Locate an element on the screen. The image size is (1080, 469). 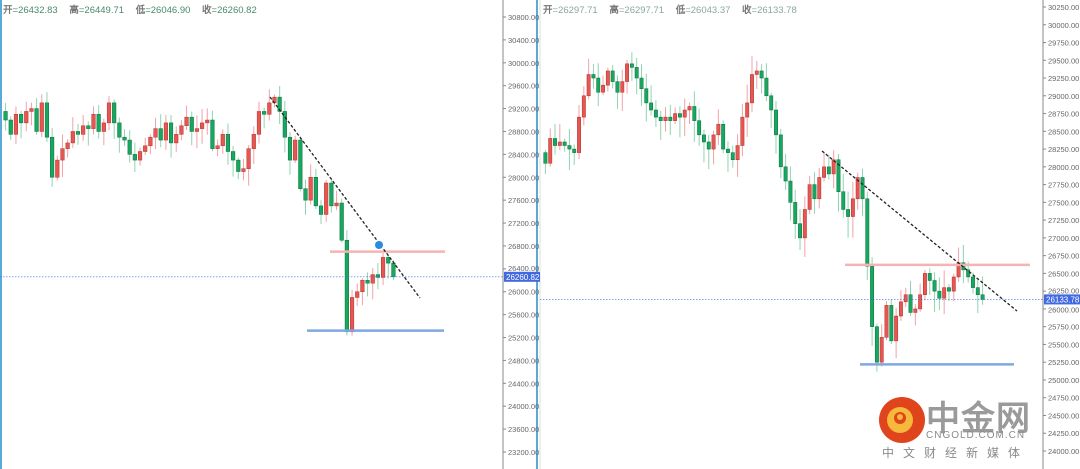
y-tick-label: 26500.00 is located at coordinates (1063, 273).